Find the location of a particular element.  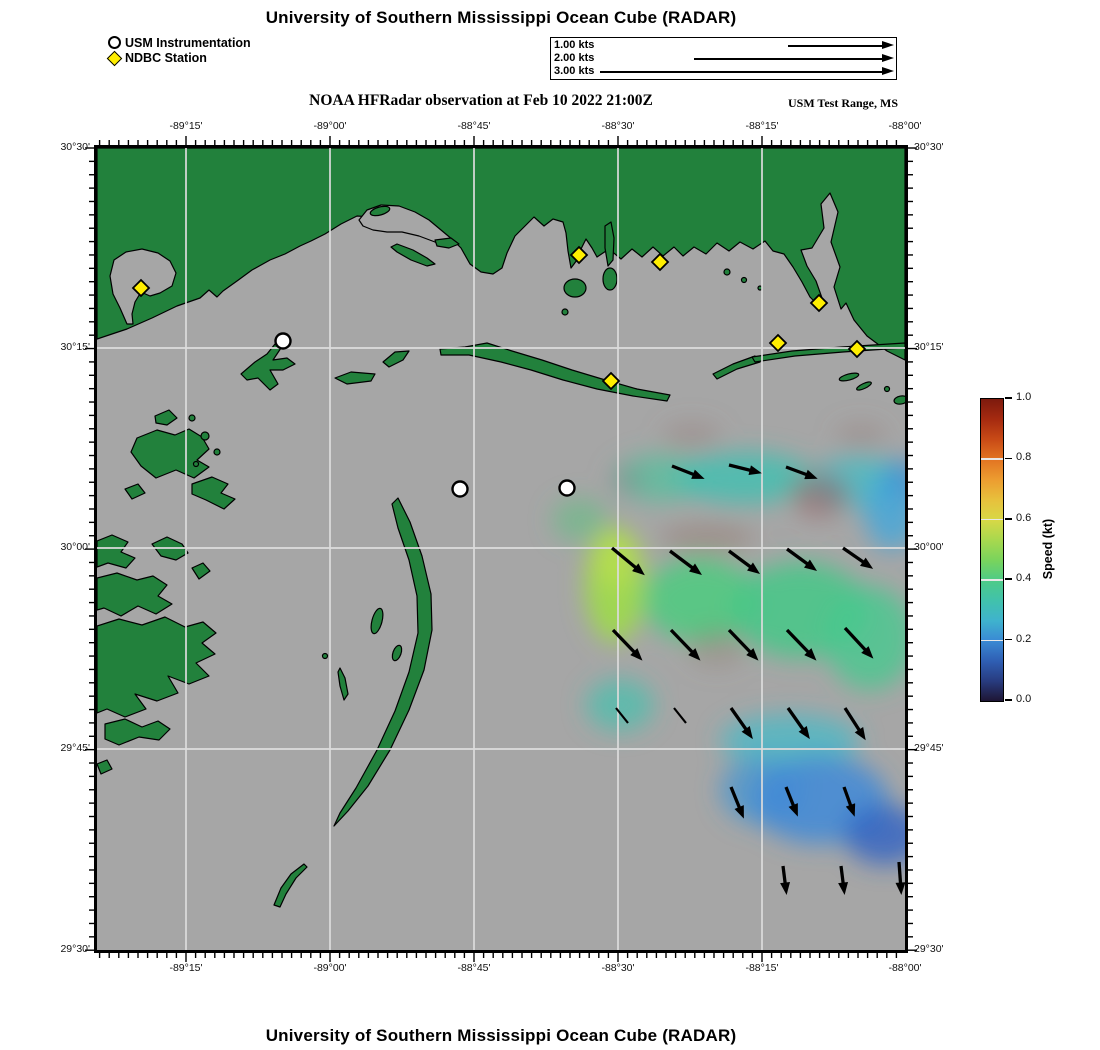

region-label: USM Test Range, MS is located at coordinates (842, 103).